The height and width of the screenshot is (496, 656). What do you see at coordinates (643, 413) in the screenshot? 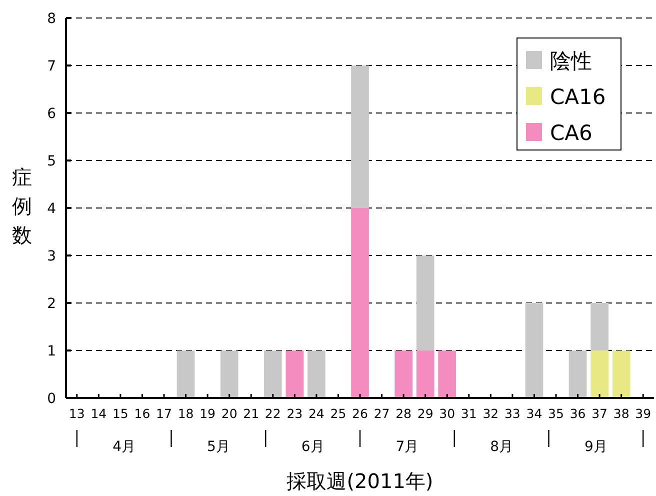
I see `x-tick-label: 39` at bounding box center [643, 413].